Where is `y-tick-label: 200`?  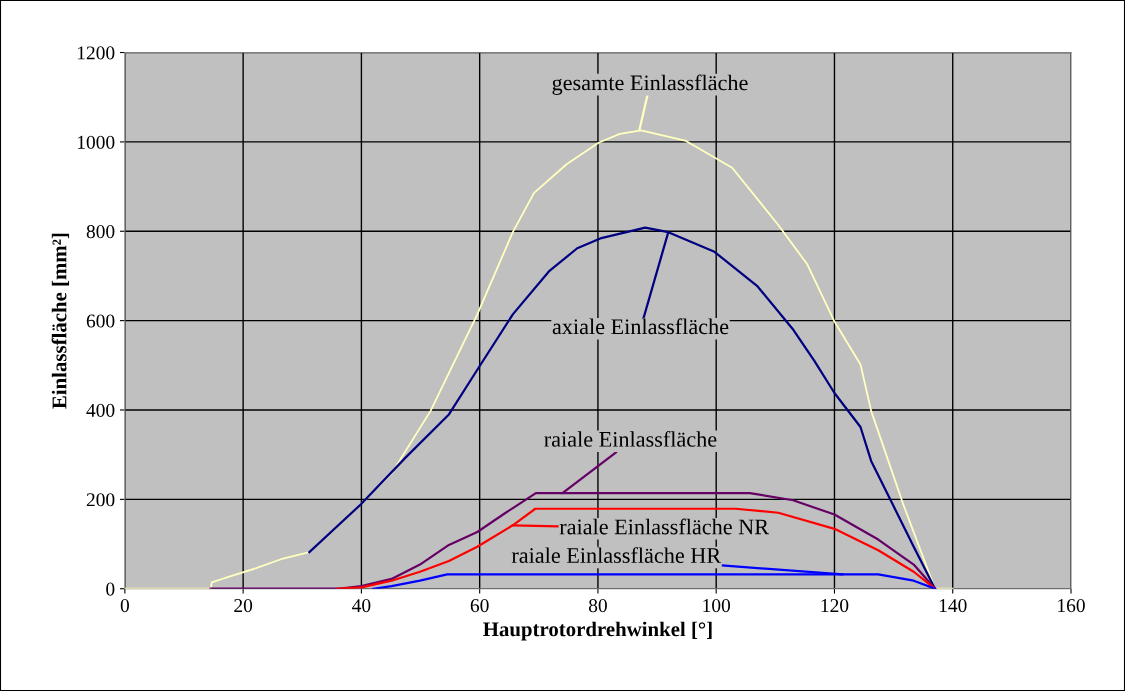 y-tick-label: 200 is located at coordinates (100, 500).